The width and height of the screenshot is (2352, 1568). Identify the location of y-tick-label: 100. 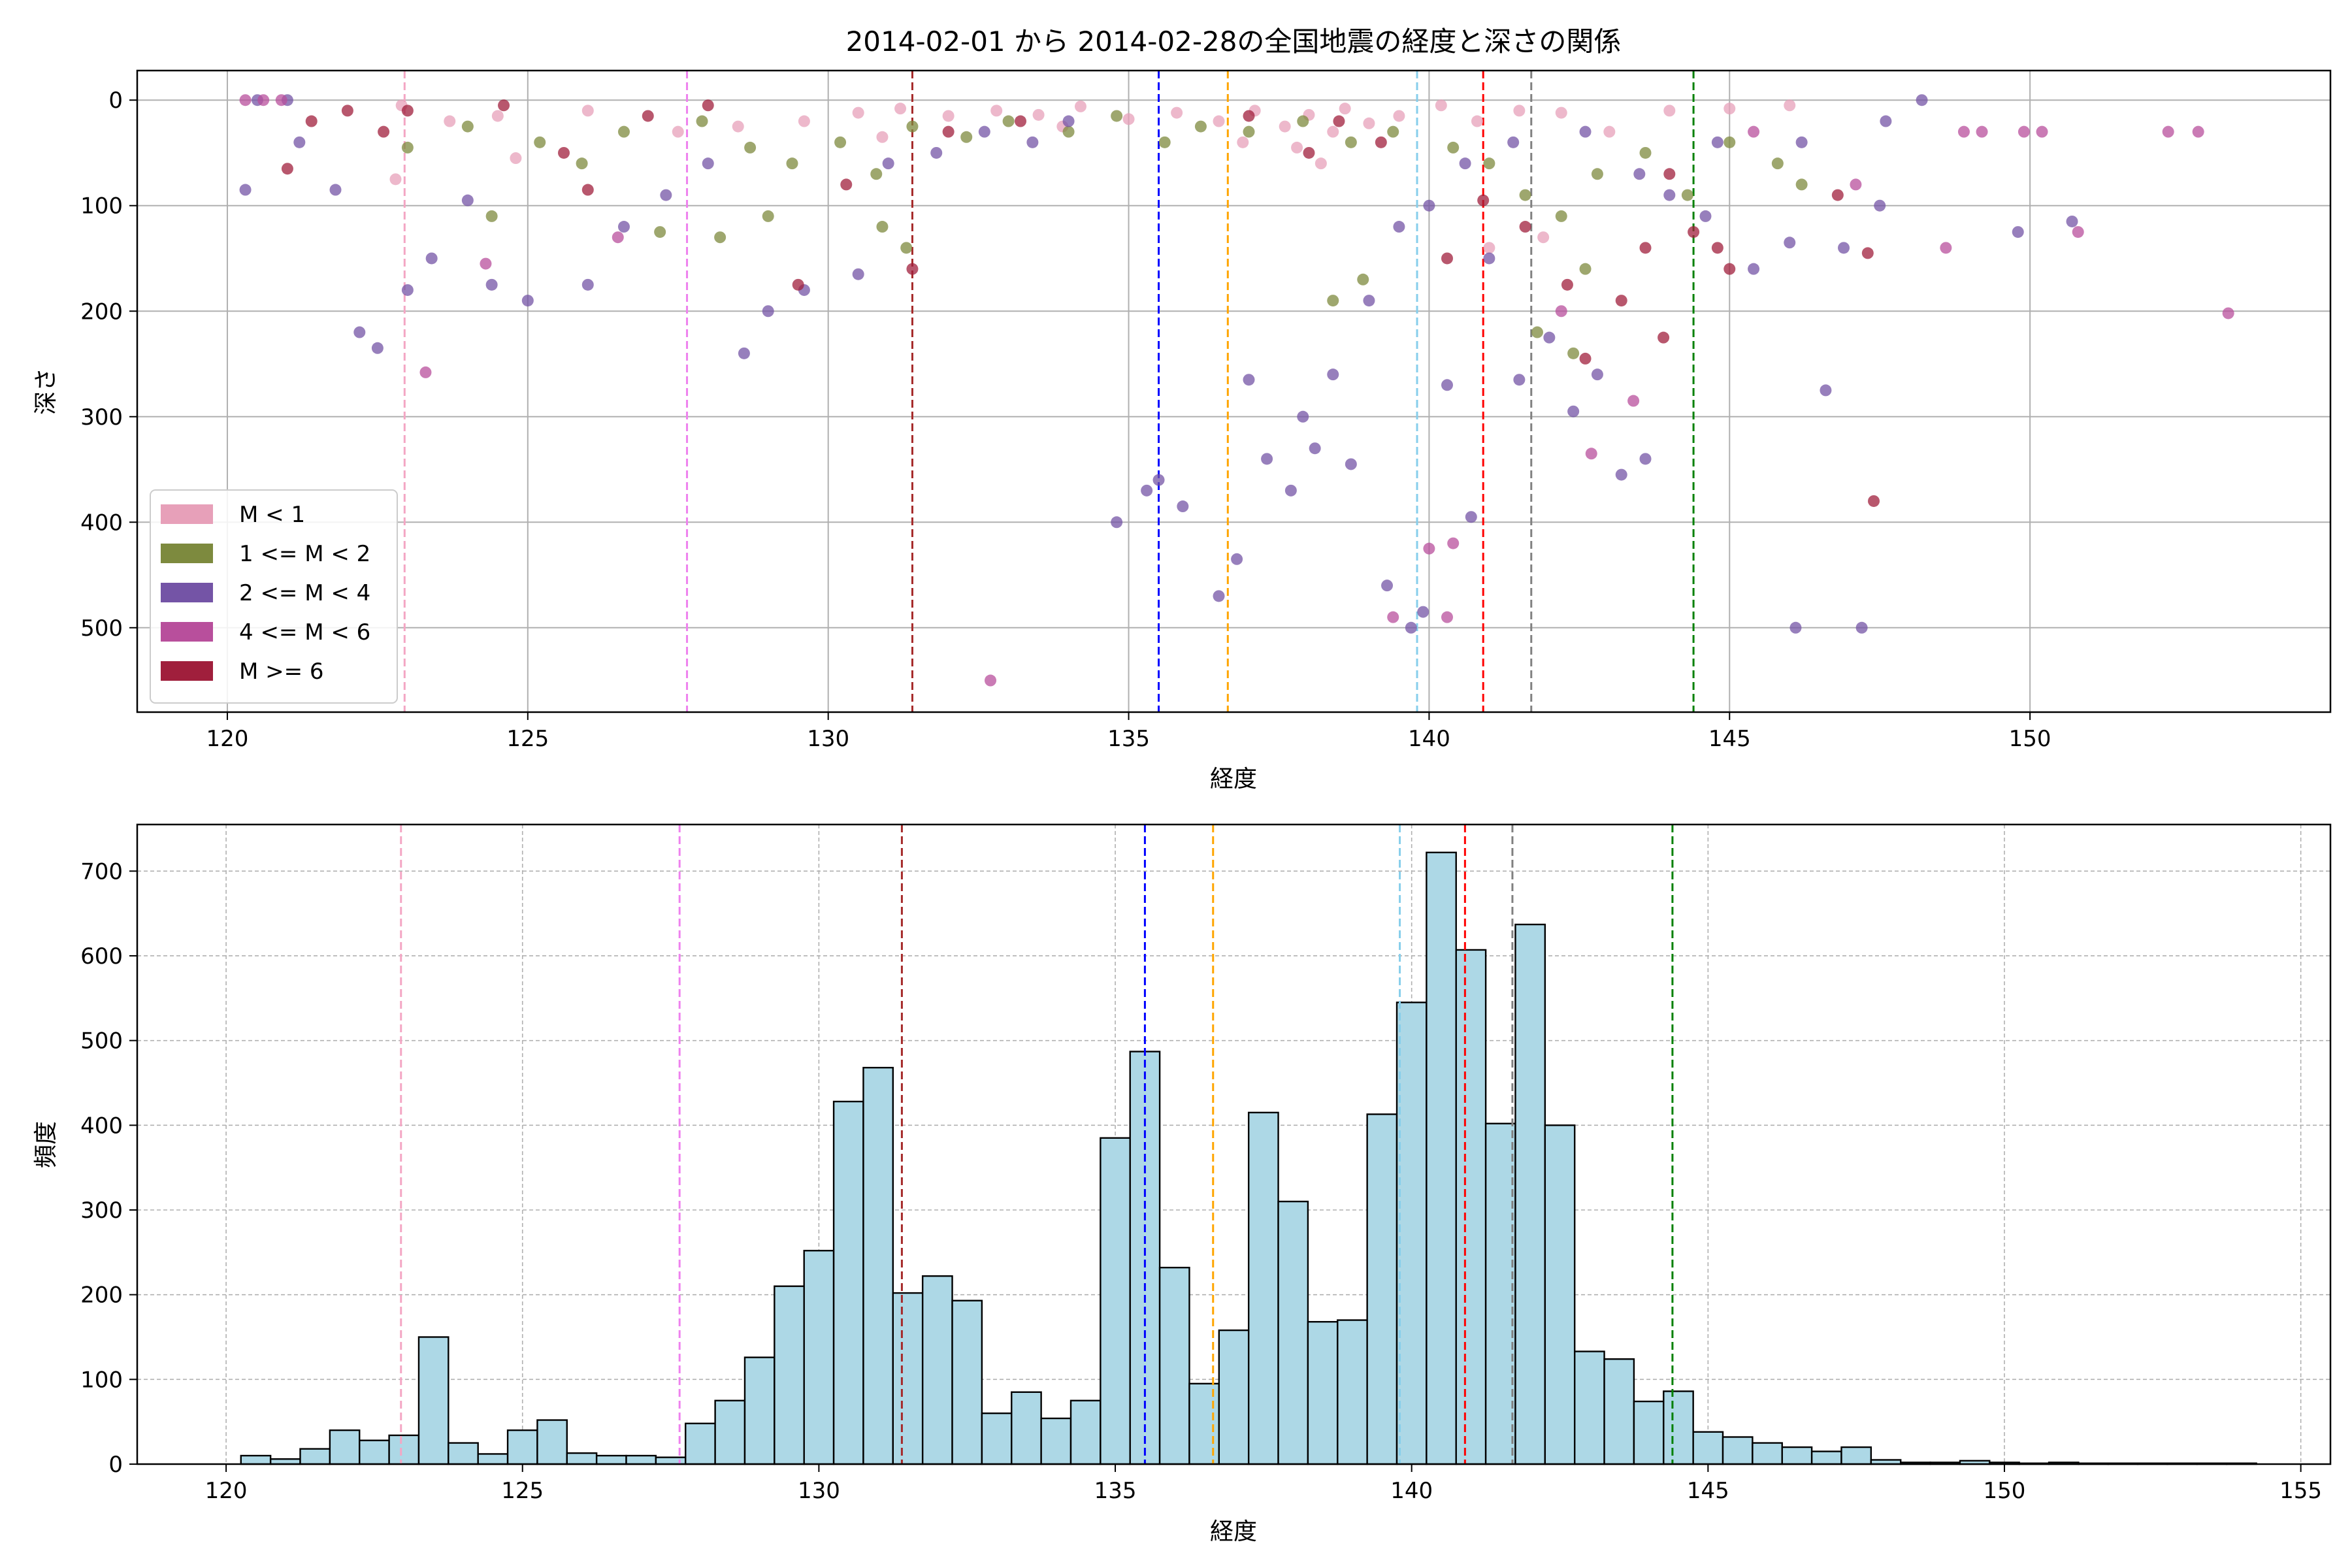
(101, 1380).